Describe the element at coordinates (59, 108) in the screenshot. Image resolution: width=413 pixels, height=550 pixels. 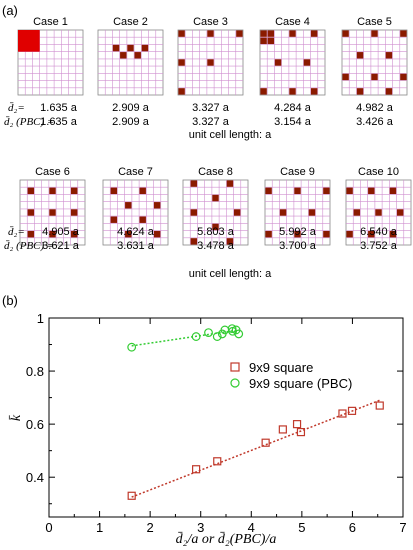
I see `case-d2-value: 1.635 a` at that location.